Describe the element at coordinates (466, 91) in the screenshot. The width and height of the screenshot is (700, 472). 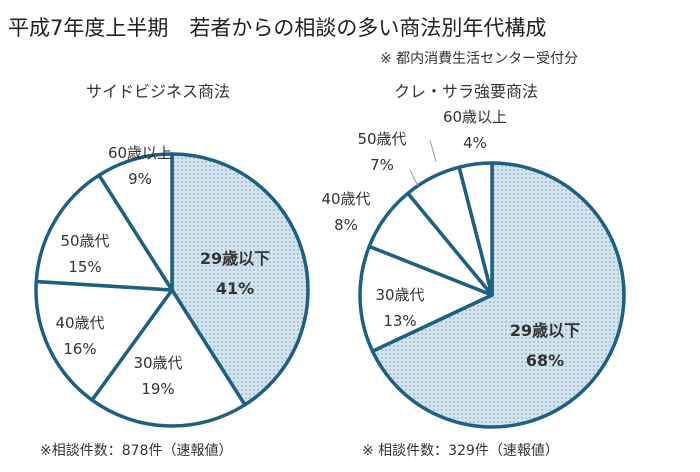
I see `pie2-title: クレ・サラ強要商法` at that location.